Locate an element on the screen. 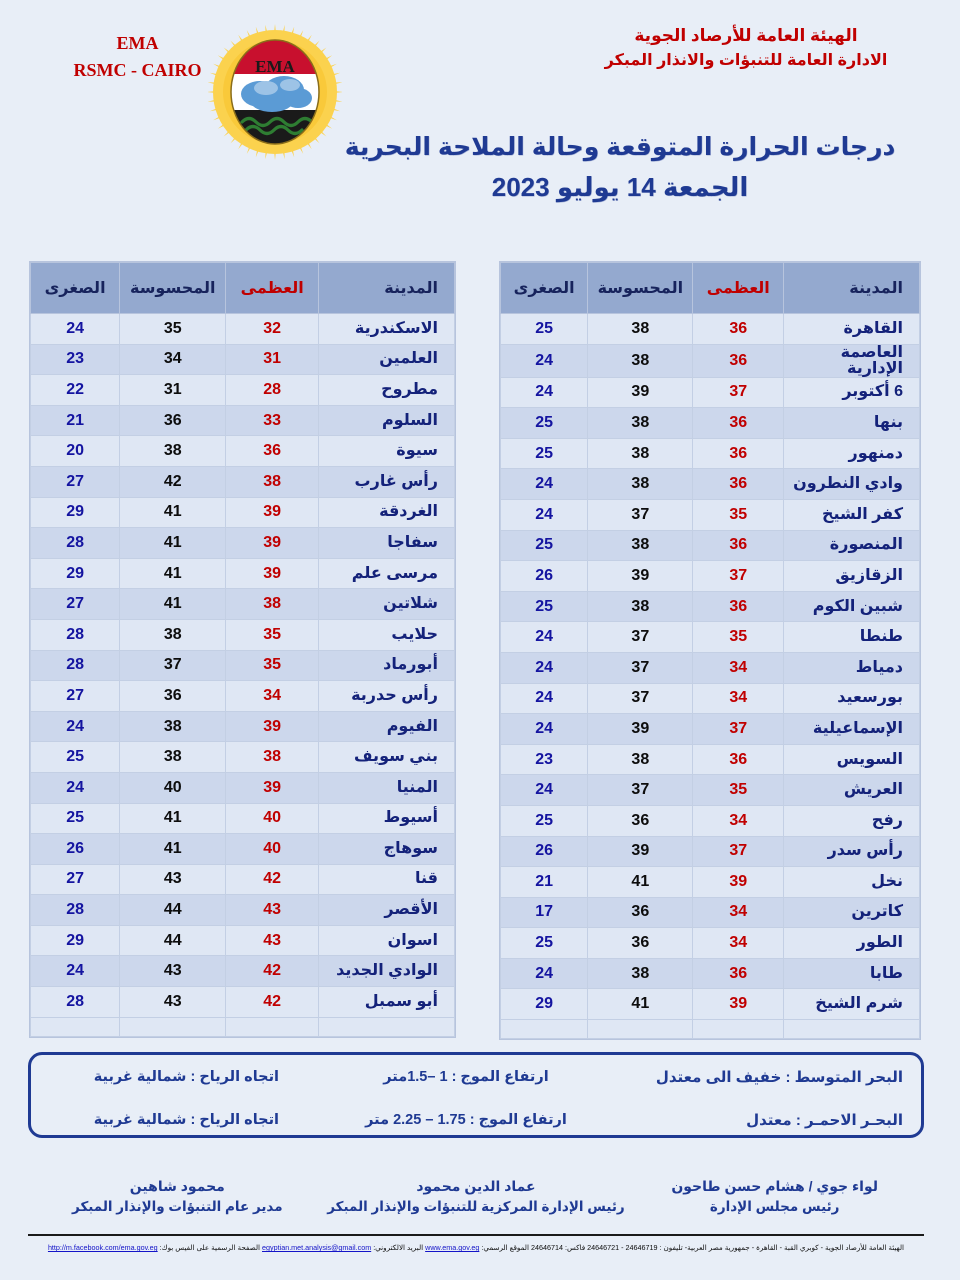 Image resolution: width=960 pixels, height=1280 pixels. table-row: شلاتين 38 41 27 is located at coordinates (242, 604).